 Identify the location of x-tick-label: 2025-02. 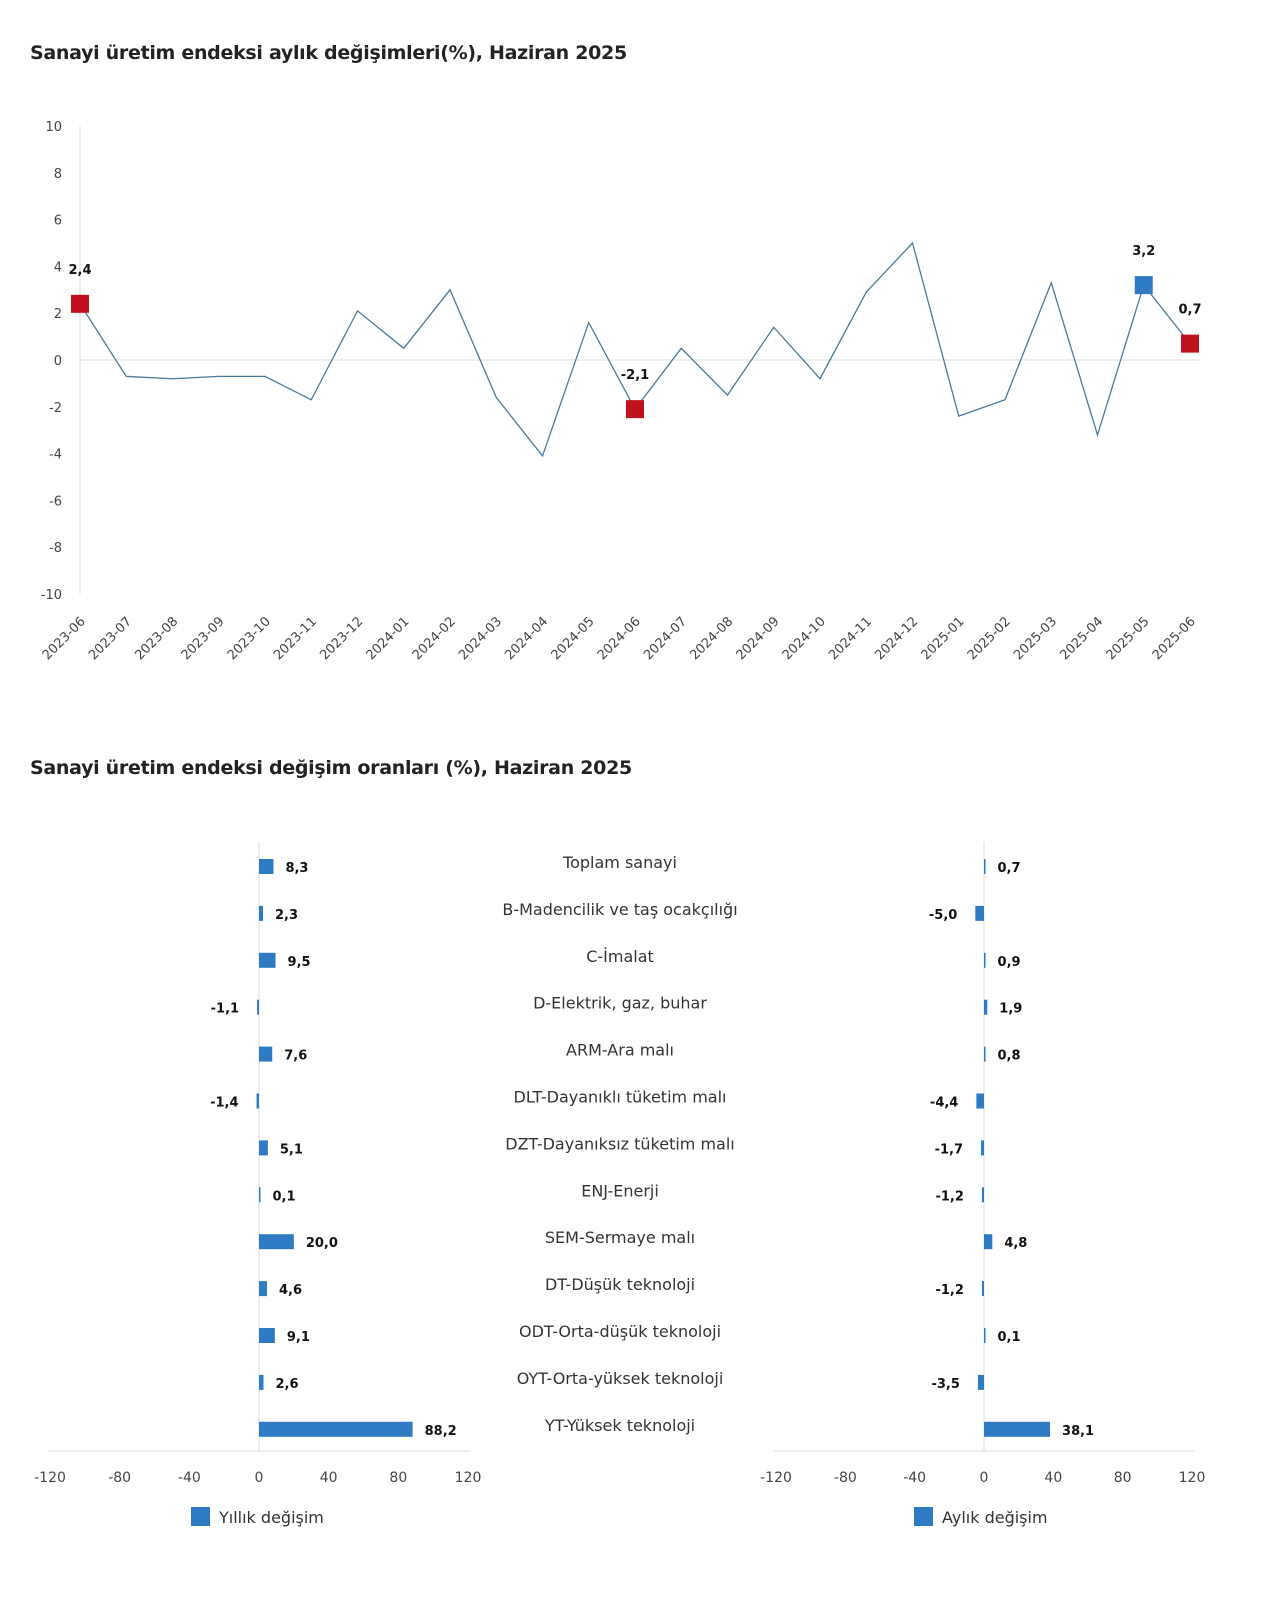
(989, 638).